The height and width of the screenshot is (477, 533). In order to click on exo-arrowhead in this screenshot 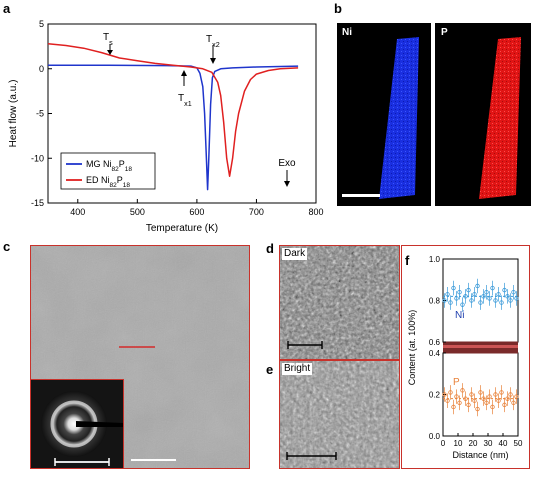, I will do `click(287, 184)`.